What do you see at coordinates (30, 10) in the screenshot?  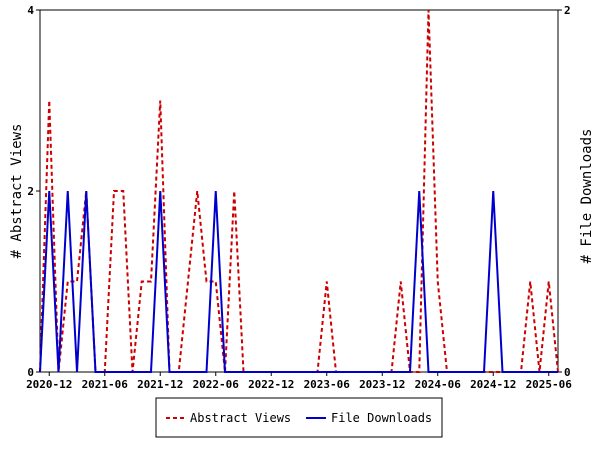 I see `y-tick-label: 4` at bounding box center [30, 10].